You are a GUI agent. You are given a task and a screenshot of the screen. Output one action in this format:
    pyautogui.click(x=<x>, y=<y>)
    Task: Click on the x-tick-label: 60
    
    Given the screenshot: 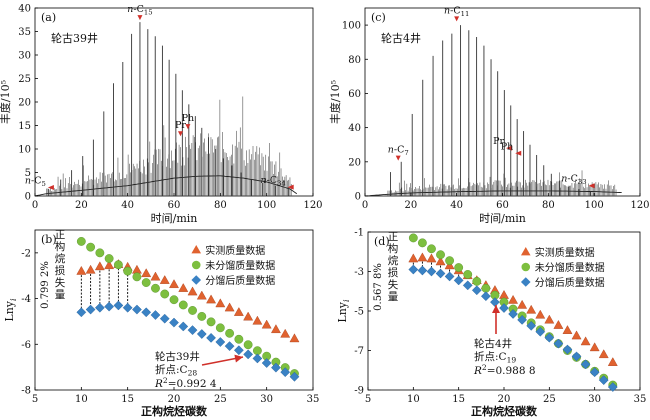 What is the action you would take?
    pyautogui.click(x=174, y=205)
    